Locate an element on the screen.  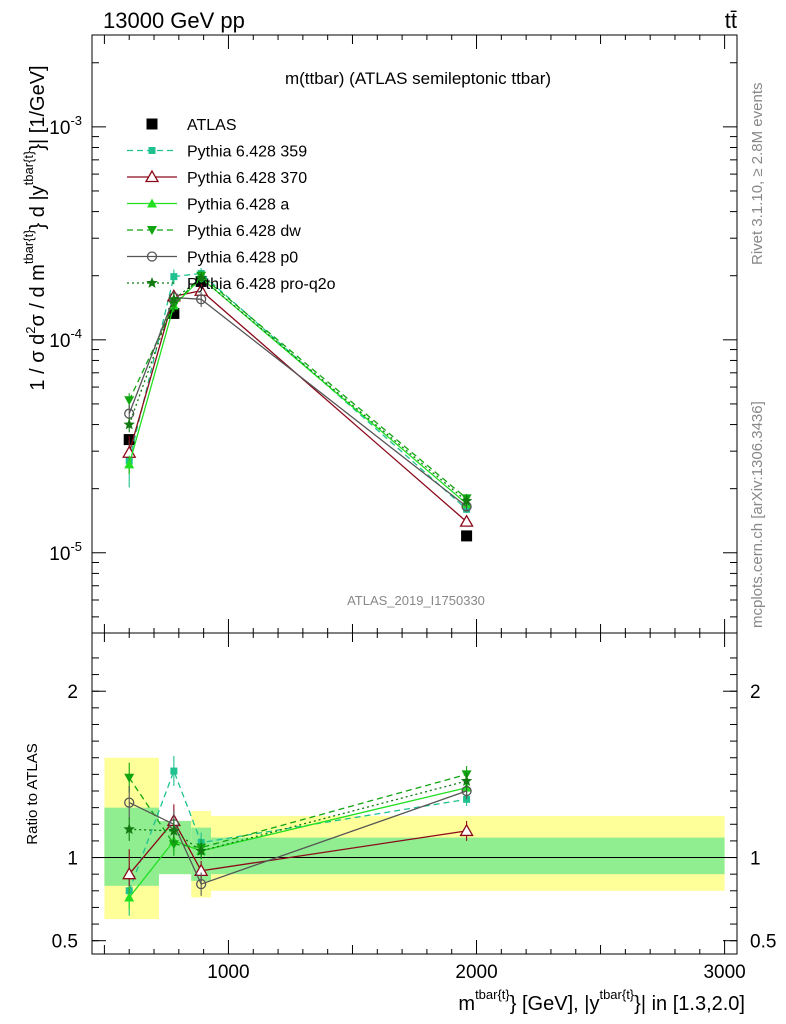
ratio-y-tick-label: 2 is located at coordinates (72, 692).